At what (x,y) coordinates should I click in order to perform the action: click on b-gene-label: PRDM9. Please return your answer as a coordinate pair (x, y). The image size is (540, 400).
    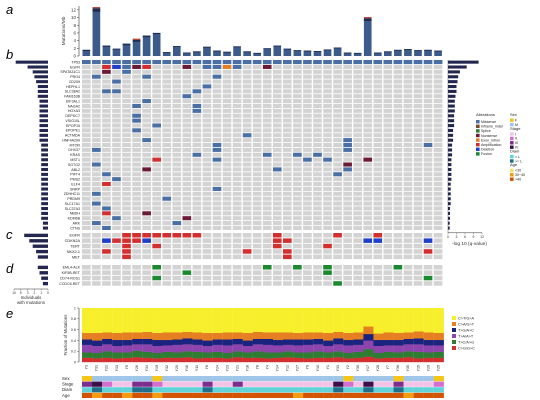
    Looking at the image, I should click on (73, 199).